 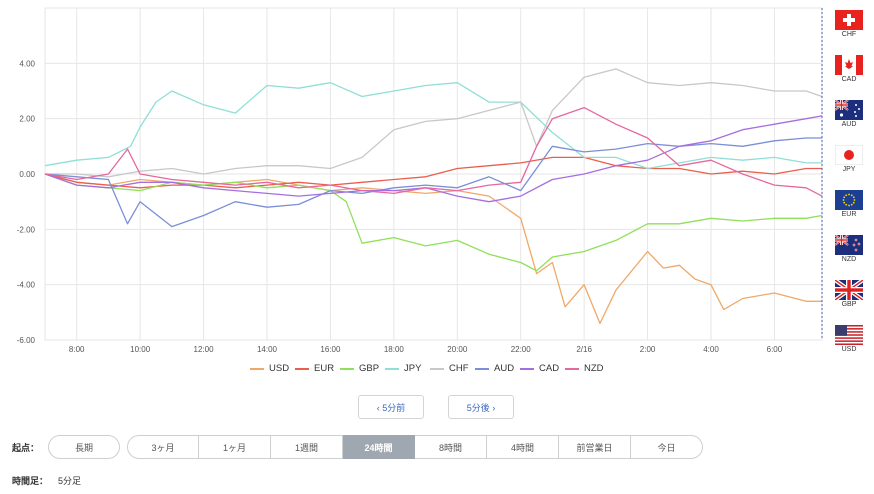 What do you see at coordinates (391, 407) in the screenshot?
I see `prev-5min-button: ‹ 5分前` at bounding box center [391, 407].